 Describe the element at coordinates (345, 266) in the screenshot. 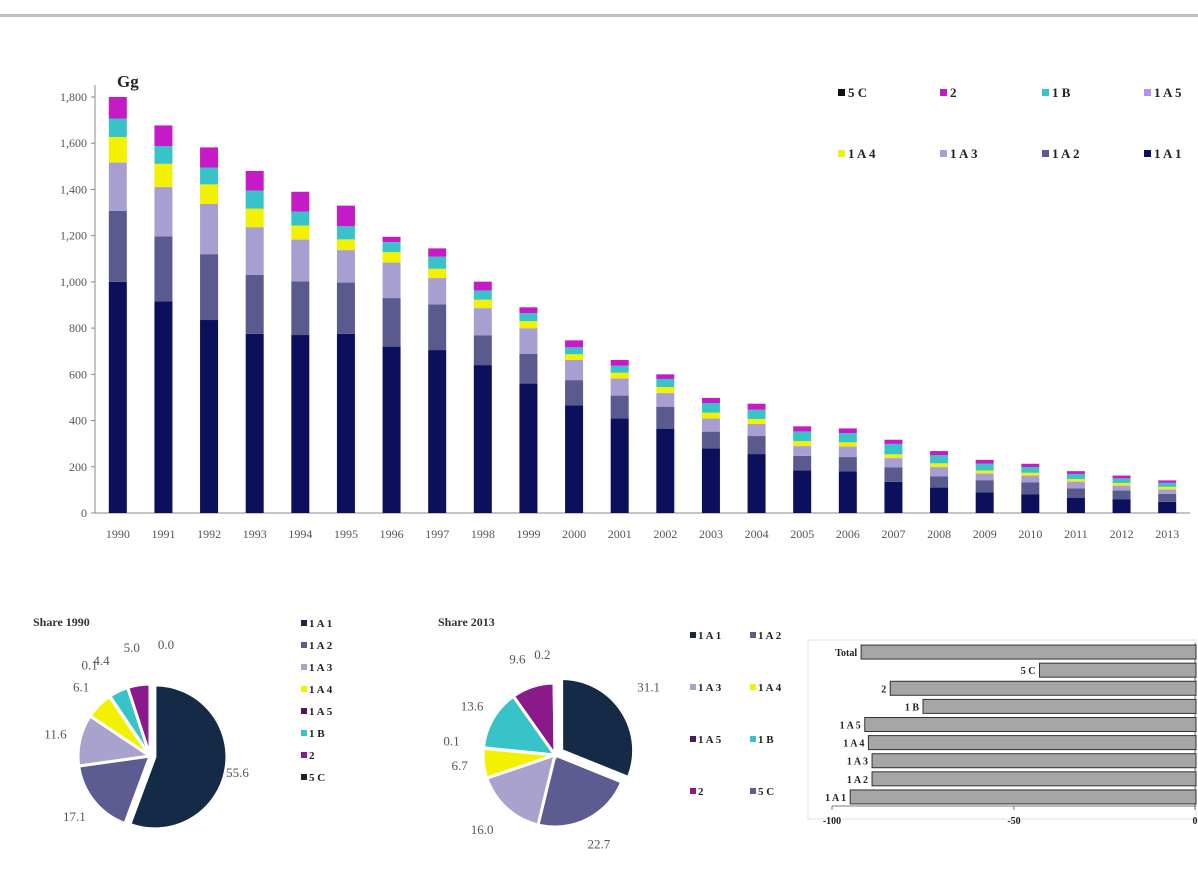

I see `bar-1-a-3-1995` at that location.